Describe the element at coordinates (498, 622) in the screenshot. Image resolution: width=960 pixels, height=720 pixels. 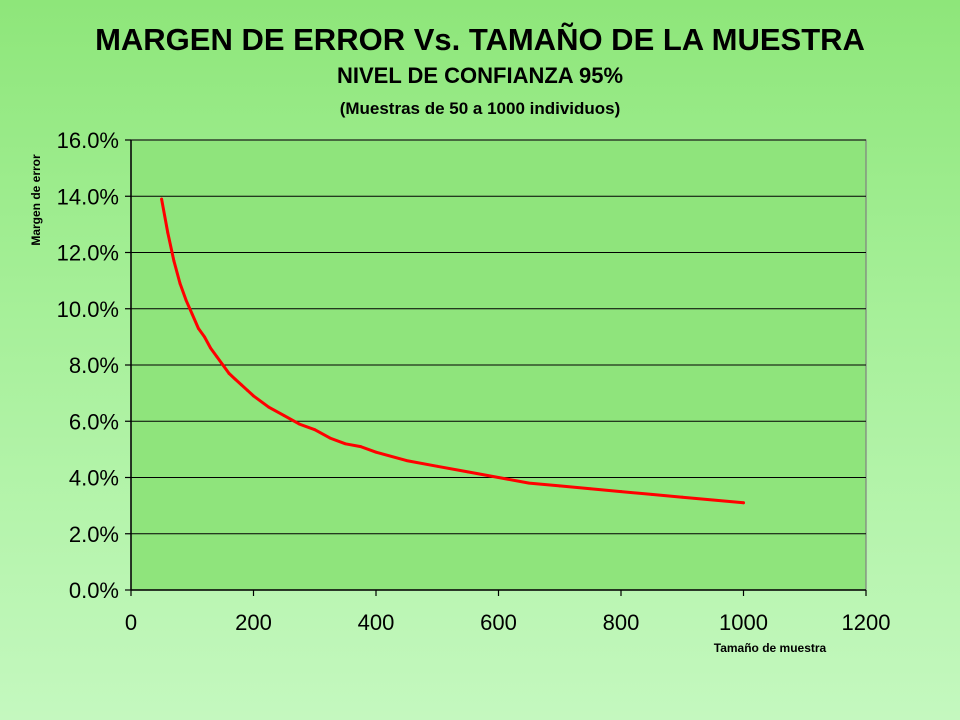
I see `x-tick-label-3: 600` at that location.